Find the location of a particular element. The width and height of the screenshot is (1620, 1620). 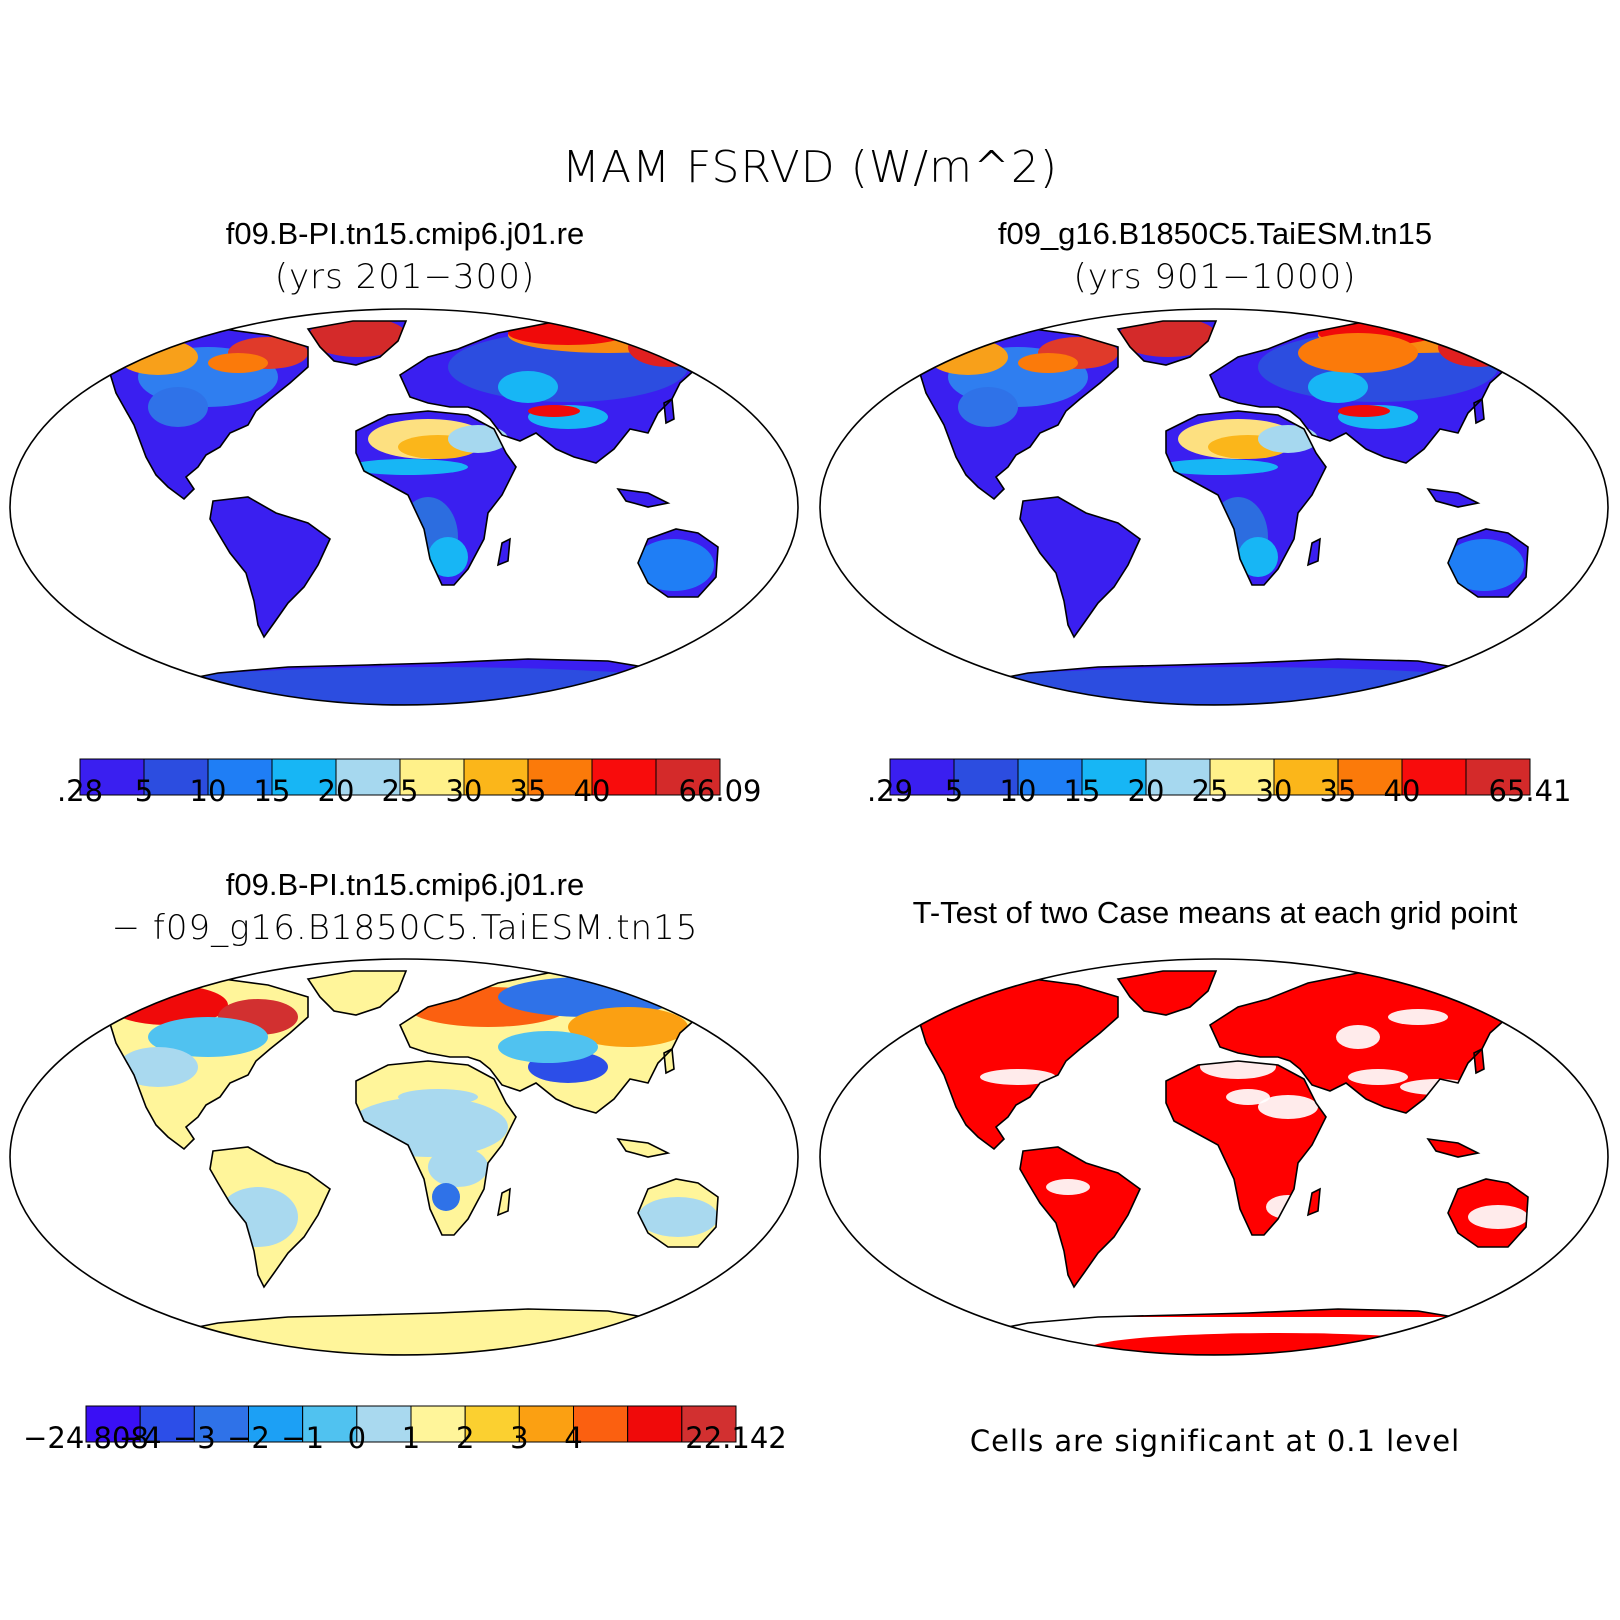

panel3-title: f09.B-PI.tn15.cmip6.j01.re is located at coordinates (405, 884).